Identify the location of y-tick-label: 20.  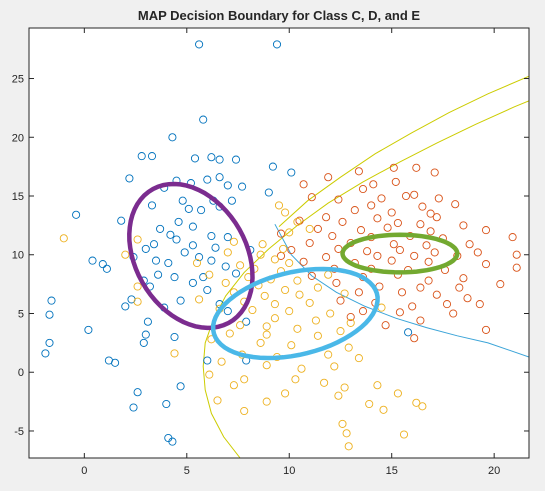
(18, 138).